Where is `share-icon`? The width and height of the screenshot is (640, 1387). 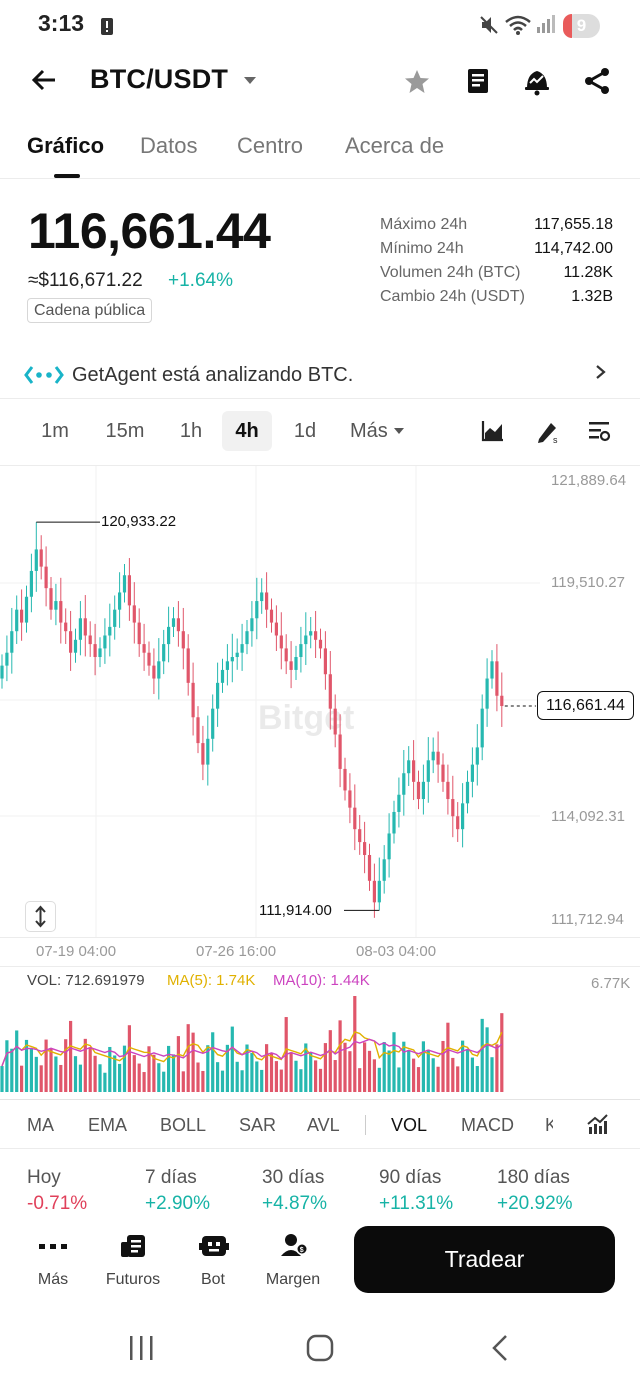
share-icon is located at coordinates (597, 81).